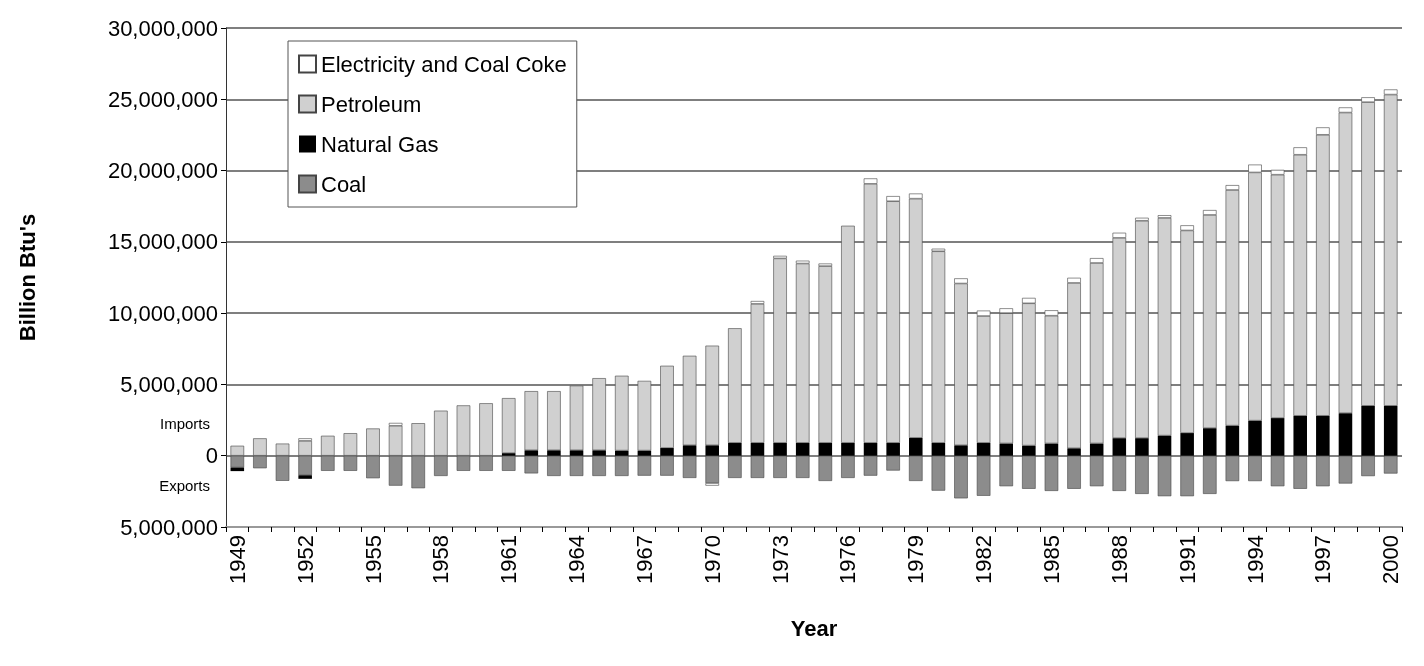 Image resolution: width=1424 pixels, height=666 pixels. Describe the element at coordinates (780, 559) in the screenshot. I see `x-tick-label: 1973` at that location.